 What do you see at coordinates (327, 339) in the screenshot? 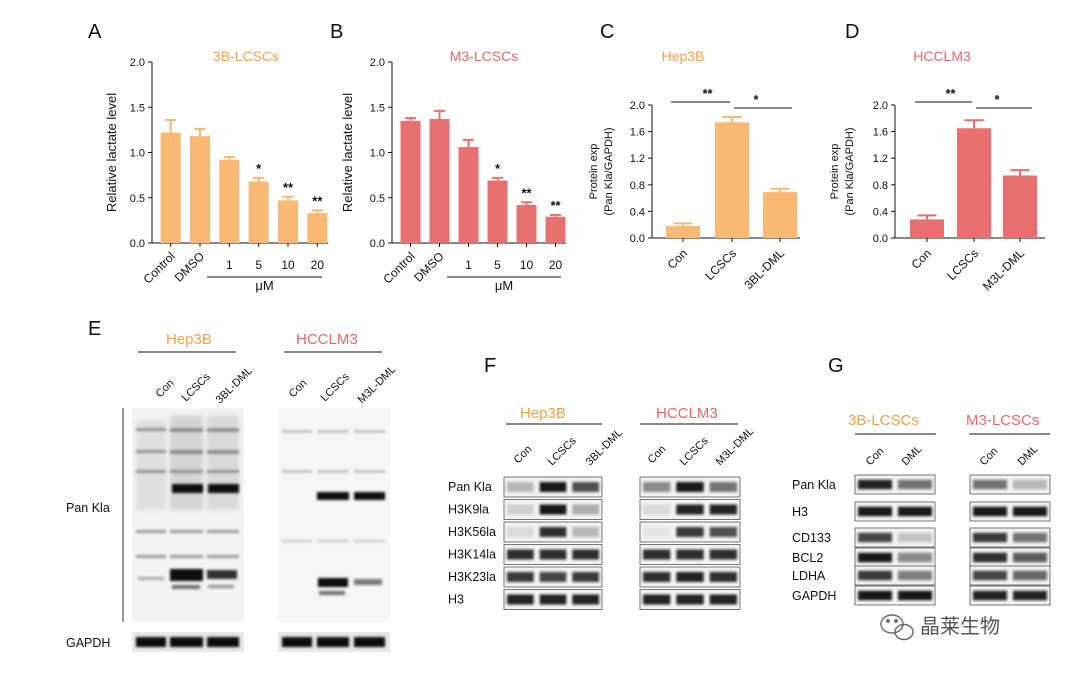
I see `blot-e-group-right: HCCLM3` at bounding box center [327, 339].